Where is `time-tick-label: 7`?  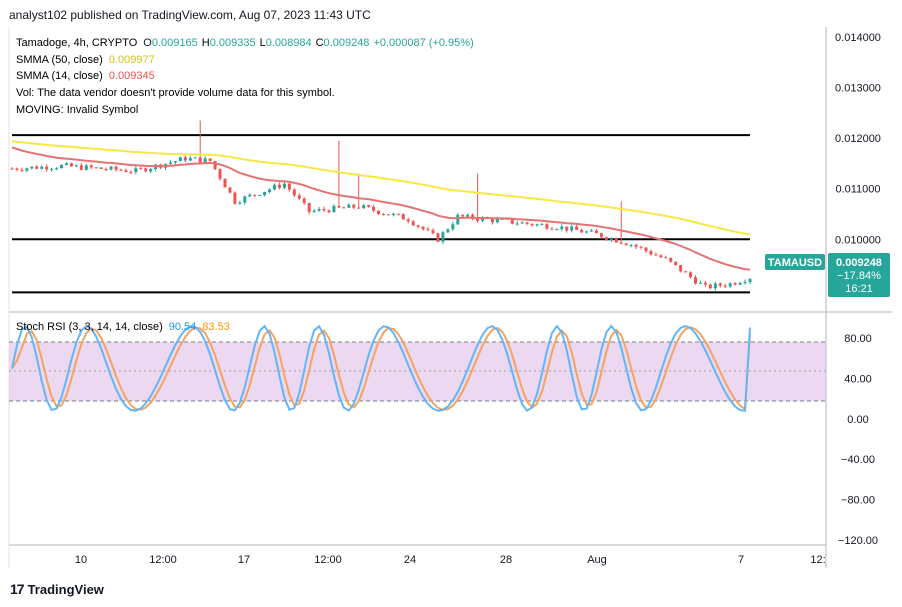 time-tick-label: 7 is located at coordinates (741, 560).